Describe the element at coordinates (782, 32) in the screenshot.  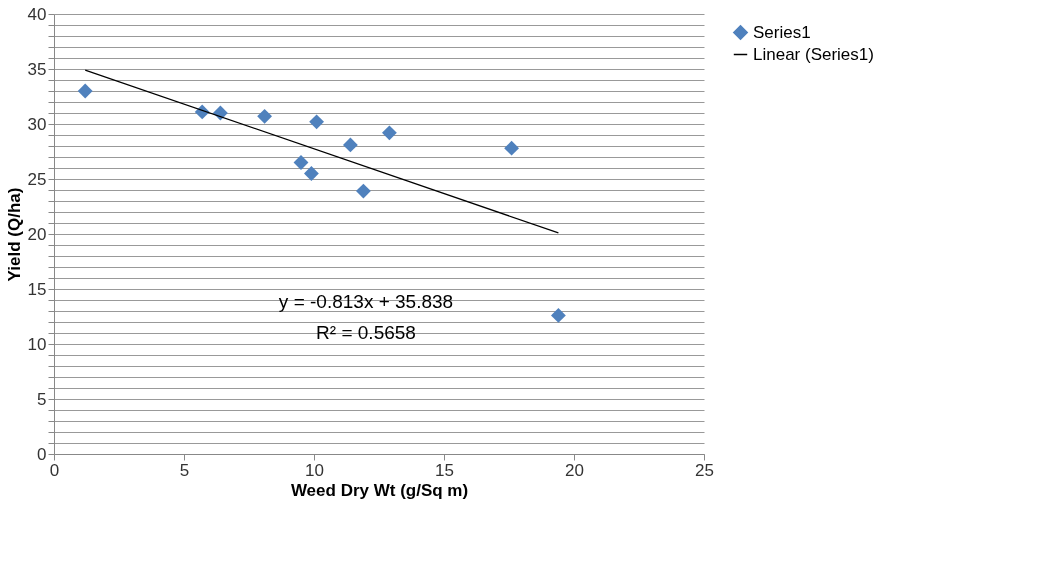
I see `legend-label: Series1` at that location.